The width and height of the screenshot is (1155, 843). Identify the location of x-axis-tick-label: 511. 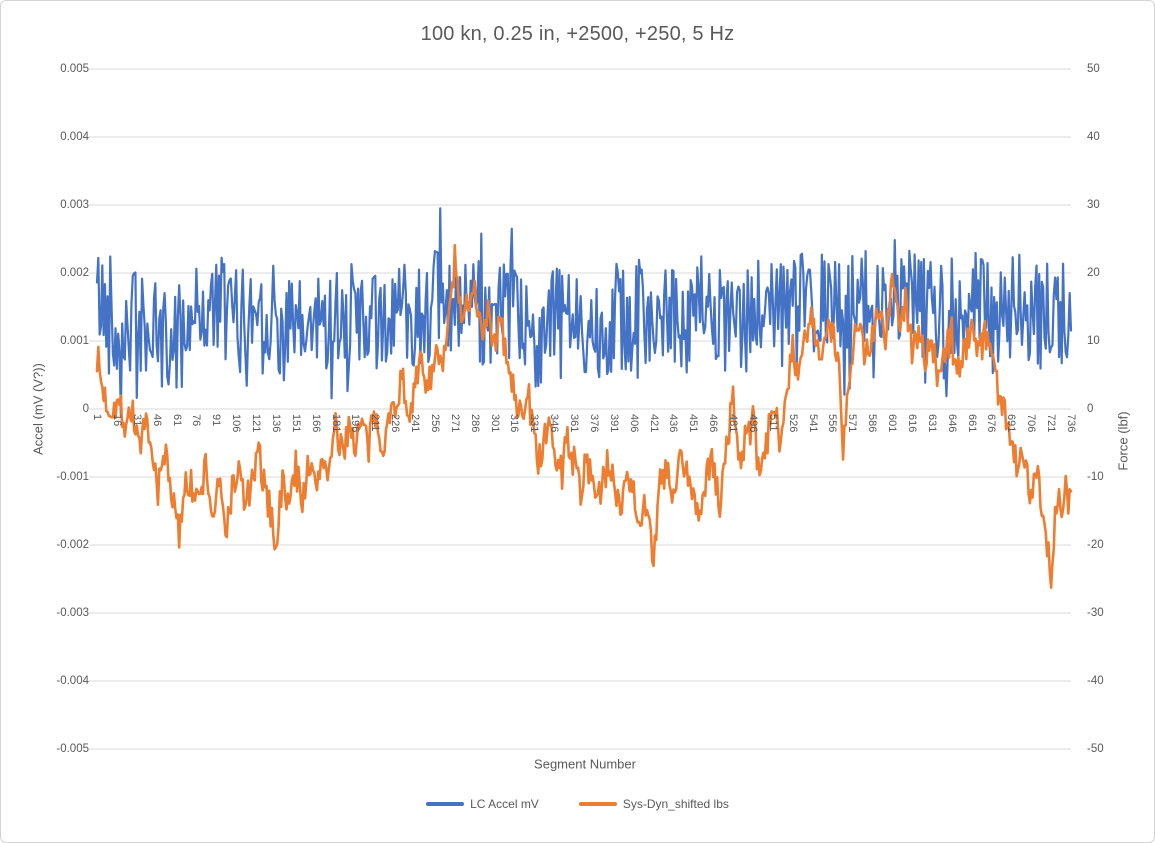
(772, 423).